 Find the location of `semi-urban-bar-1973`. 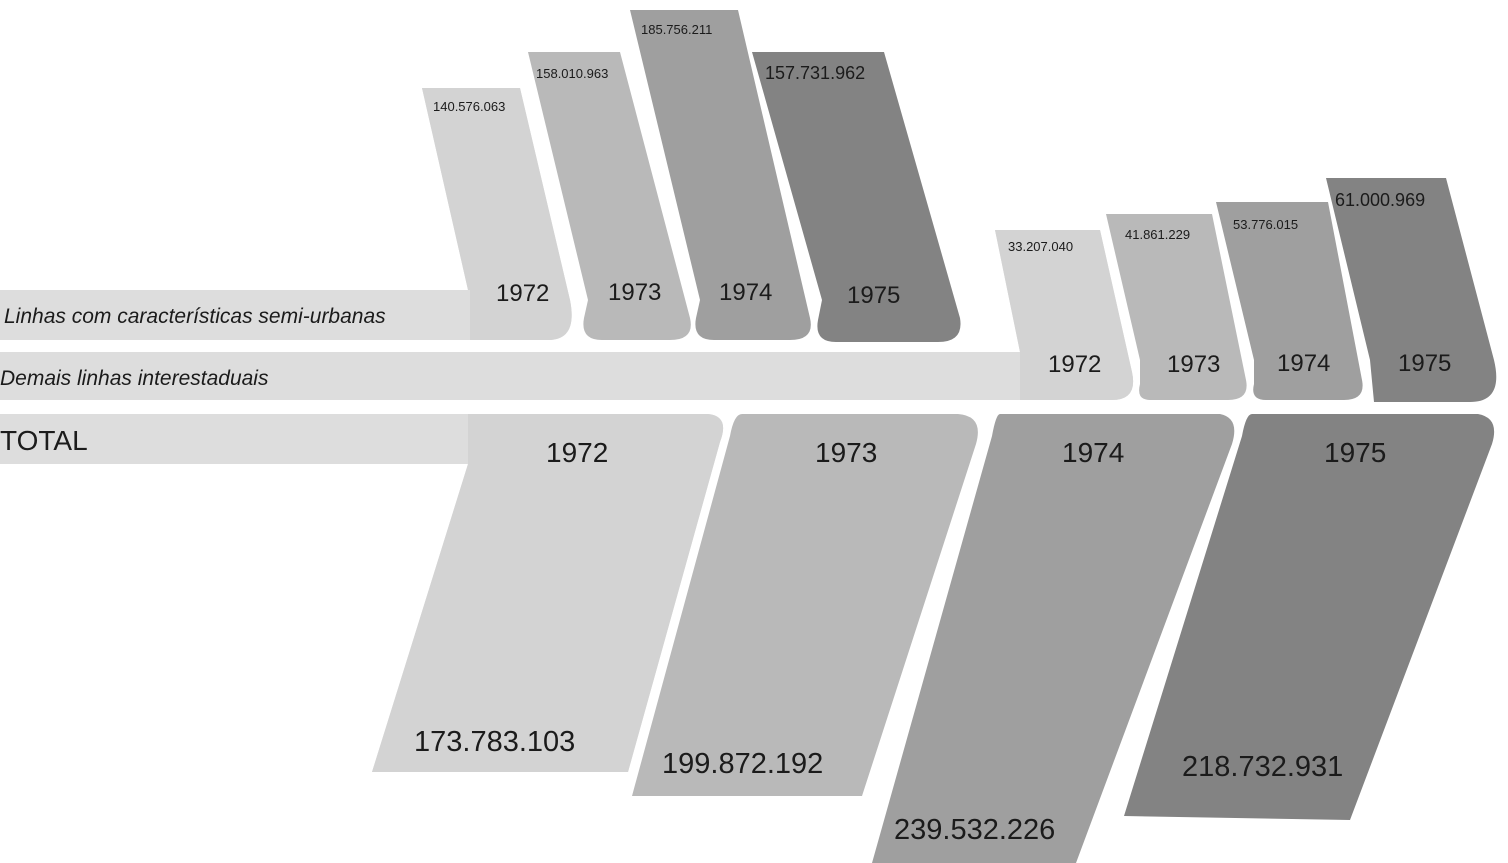

semi-urban-bar-1973 is located at coordinates (609, 196).